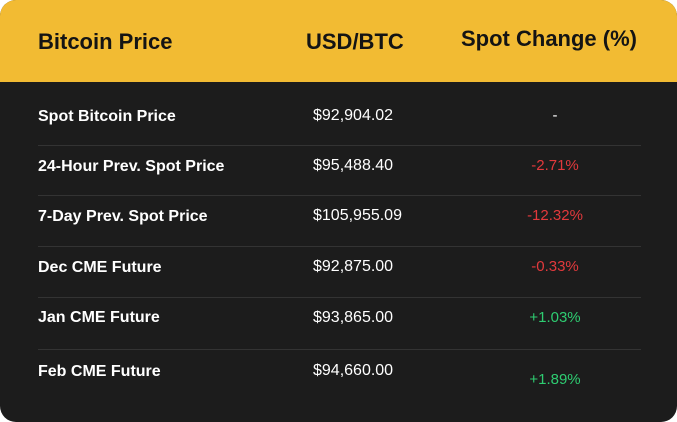 The width and height of the screenshot is (677, 422). Describe the element at coordinates (131, 166) in the screenshot. I see `row-label: 24-Hour Prev. Spot Price` at that location.